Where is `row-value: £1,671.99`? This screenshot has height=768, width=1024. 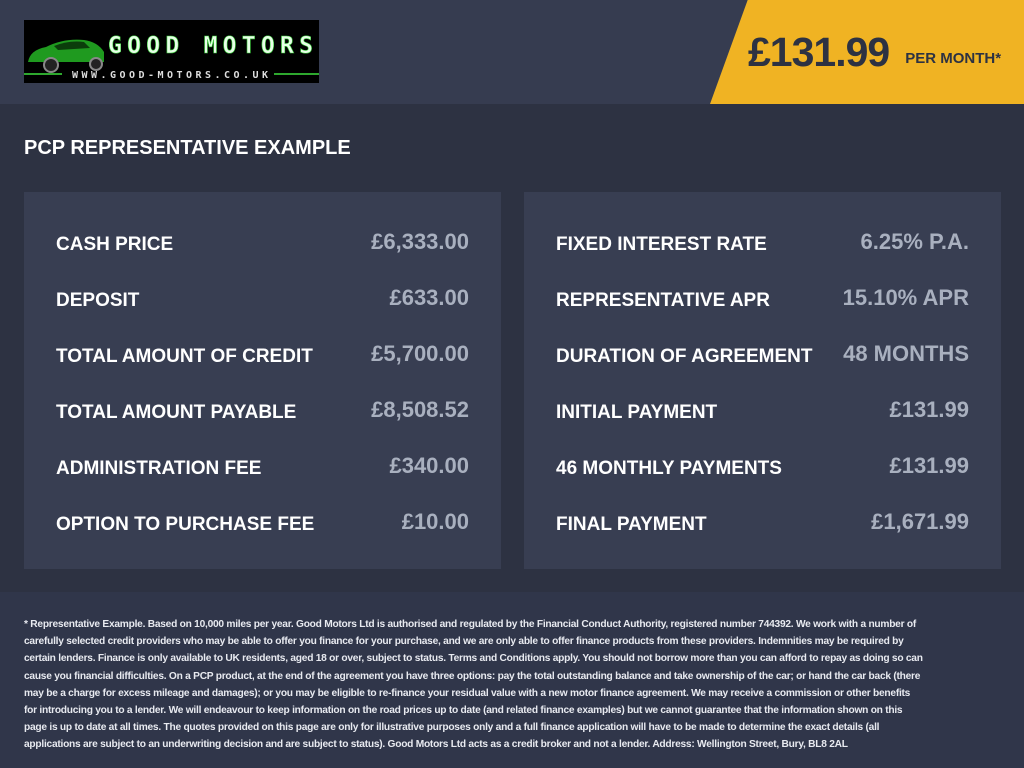 row-value: £1,671.99 is located at coordinates (920, 521).